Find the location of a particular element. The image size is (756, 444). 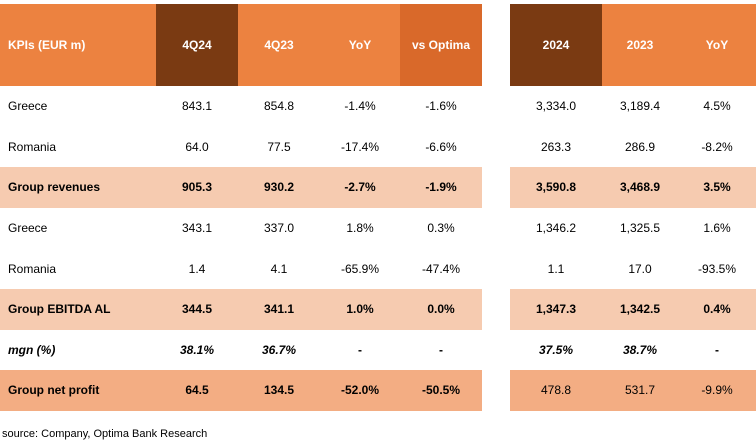

source-note: source: Company, Optima Bank Research is located at coordinates (105, 434).